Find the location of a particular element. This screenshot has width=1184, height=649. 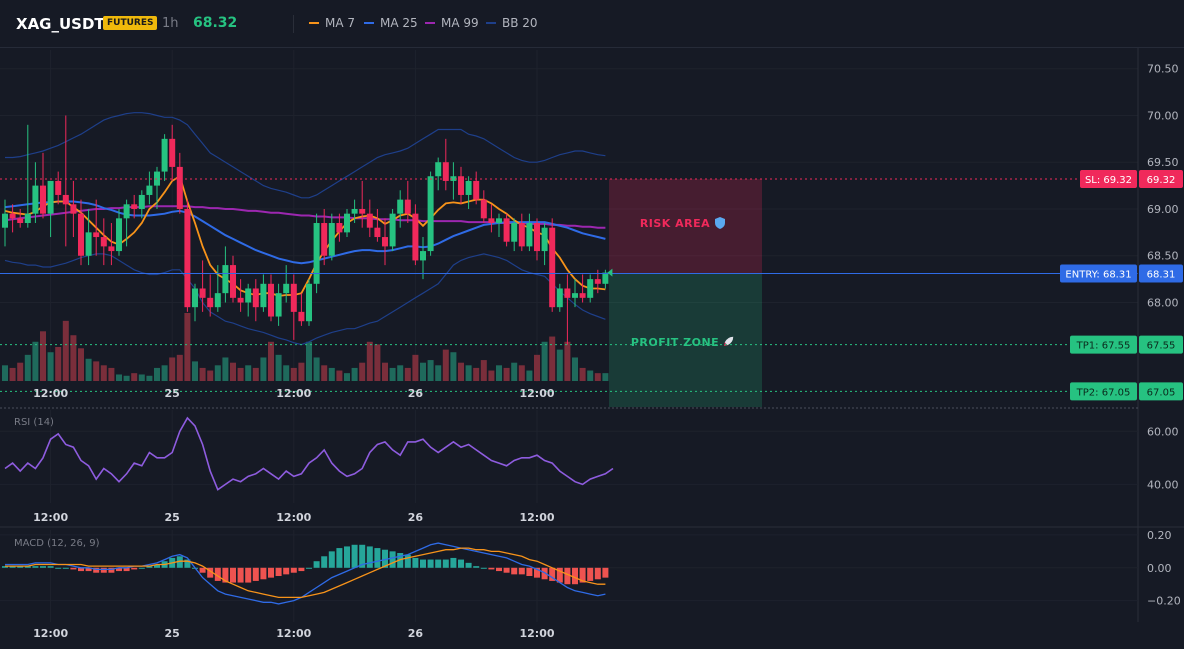

rsi-title: RSI (14) is located at coordinates (34, 422).